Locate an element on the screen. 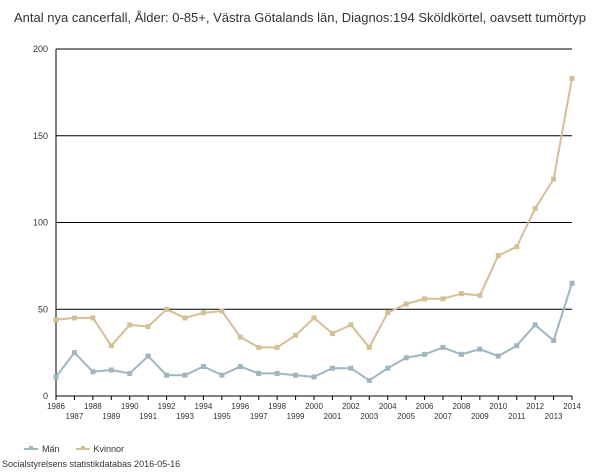 The height and width of the screenshot is (472, 600). y-tick-label: 100 is located at coordinates (40, 223).